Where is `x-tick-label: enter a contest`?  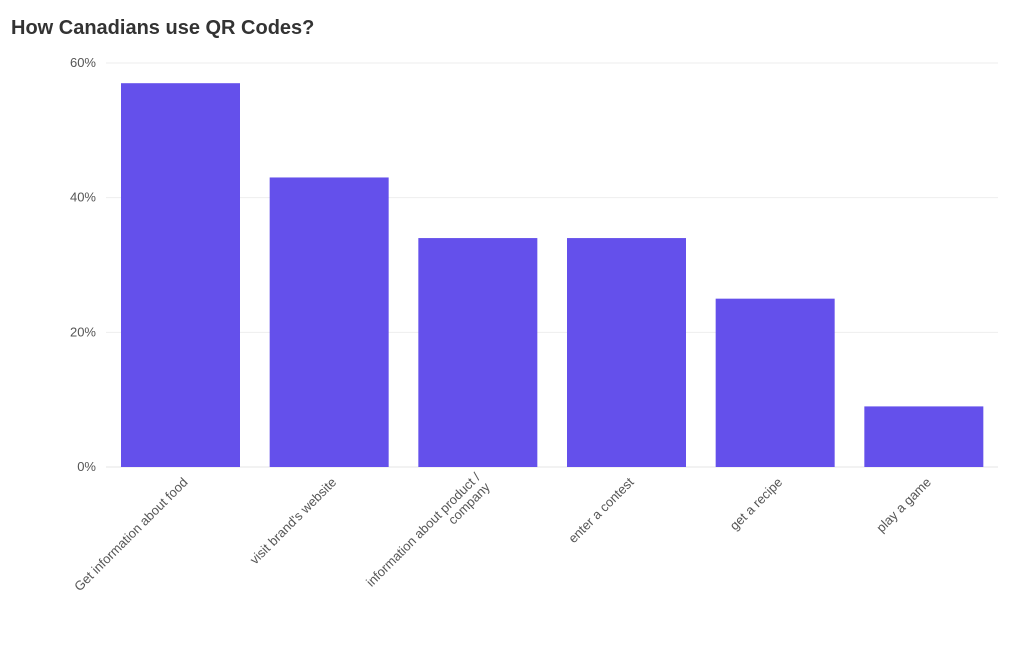 x-tick-label: enter a contest is located at coordinates (601, 510).